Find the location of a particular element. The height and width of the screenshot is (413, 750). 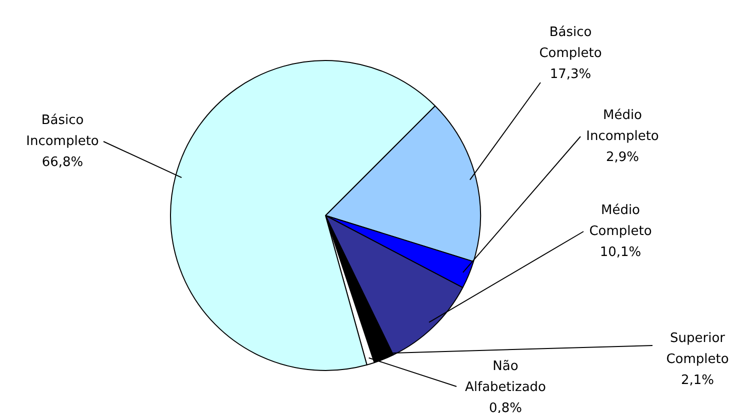

data-label: 2,9% is located at coordinates (623, 157).